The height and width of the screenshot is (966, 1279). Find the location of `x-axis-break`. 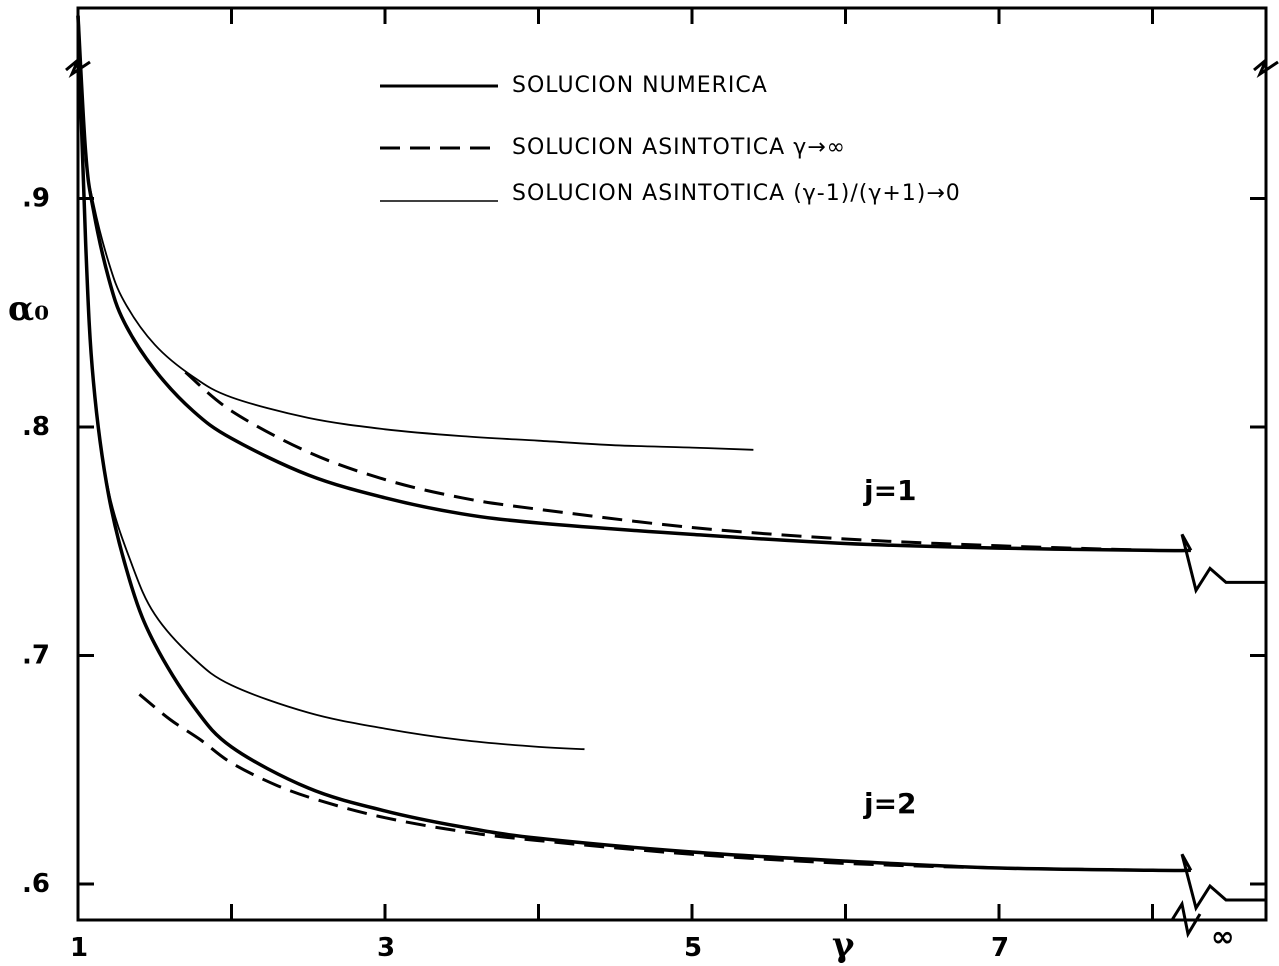

x-axis-break is located at coordinates (1186, 919).